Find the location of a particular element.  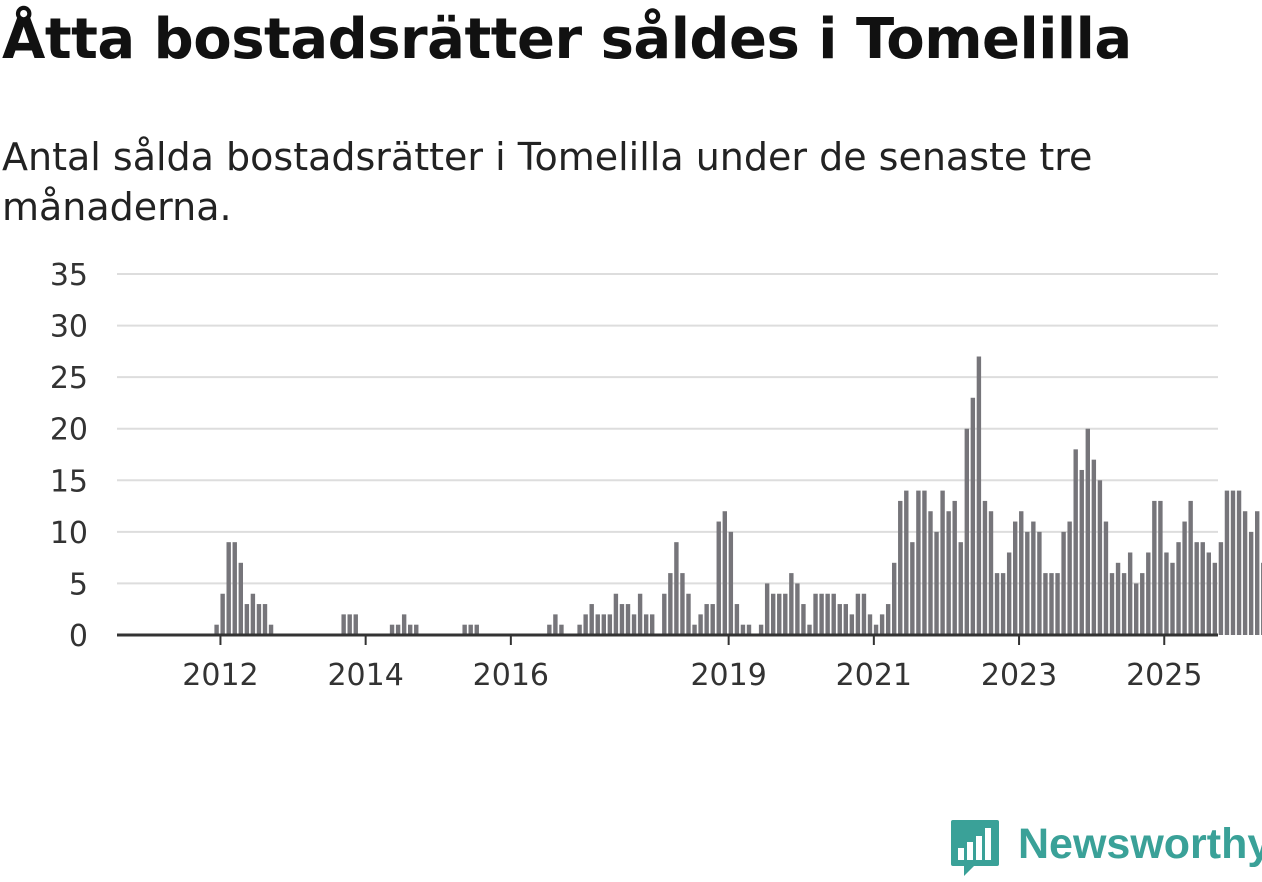

x-tick-label: 2014 is located at coordinates (365, 675).